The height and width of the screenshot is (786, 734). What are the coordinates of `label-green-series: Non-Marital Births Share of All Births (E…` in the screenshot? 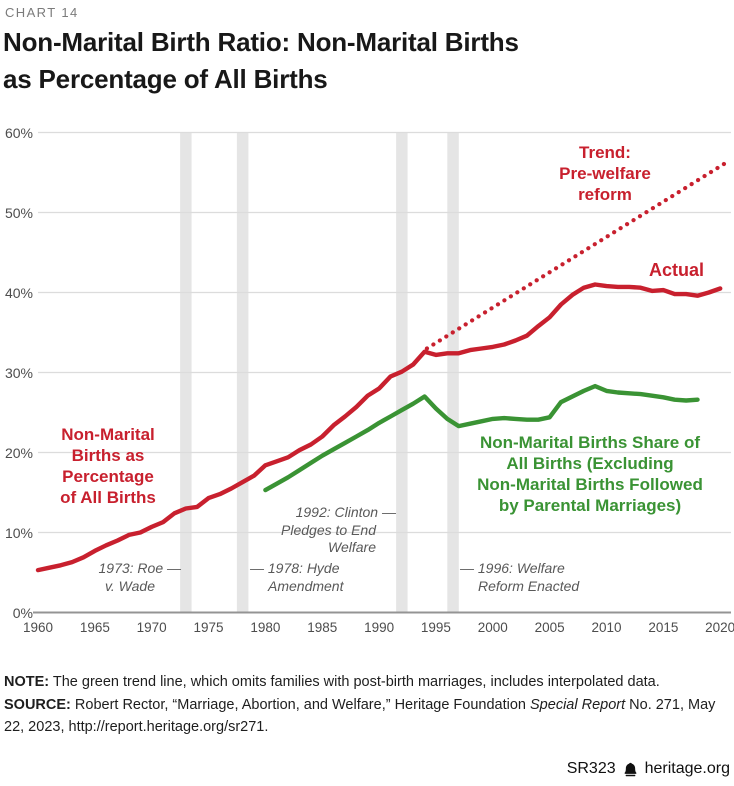 It's located at (590, 474).